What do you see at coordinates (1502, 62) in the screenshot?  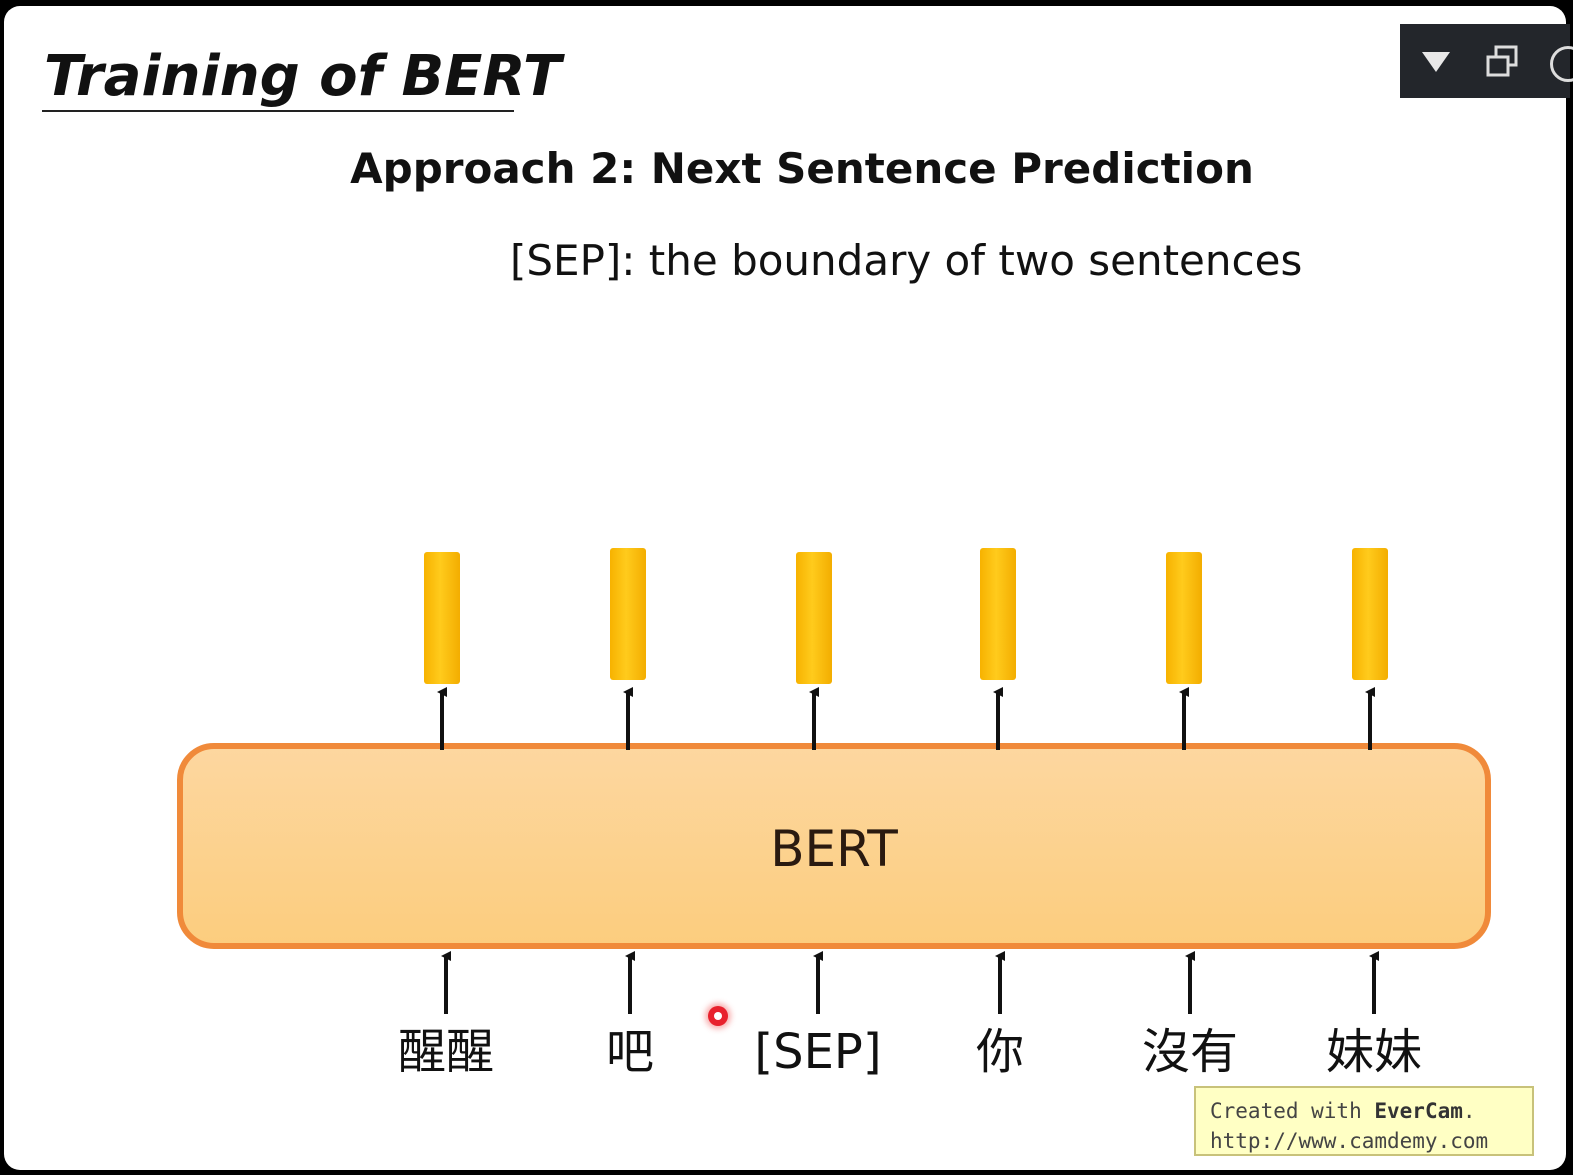 I see `restore-window-icon` at bounding box center [1502, 62].